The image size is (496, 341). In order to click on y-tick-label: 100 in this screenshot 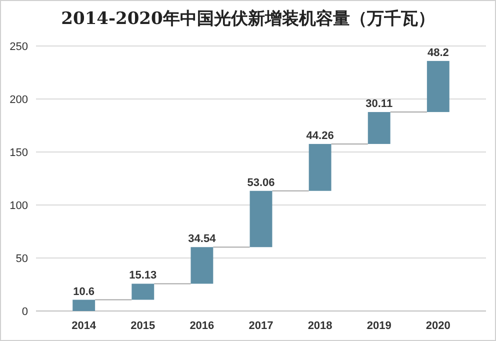, I will do `click(19, 206)`.